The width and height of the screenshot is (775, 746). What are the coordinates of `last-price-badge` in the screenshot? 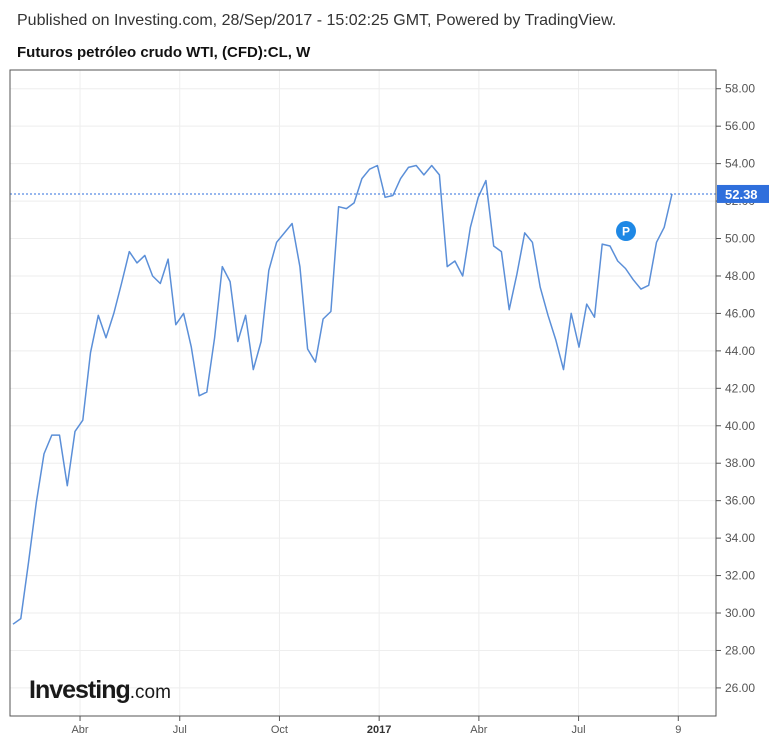 It's located at (743, 193).